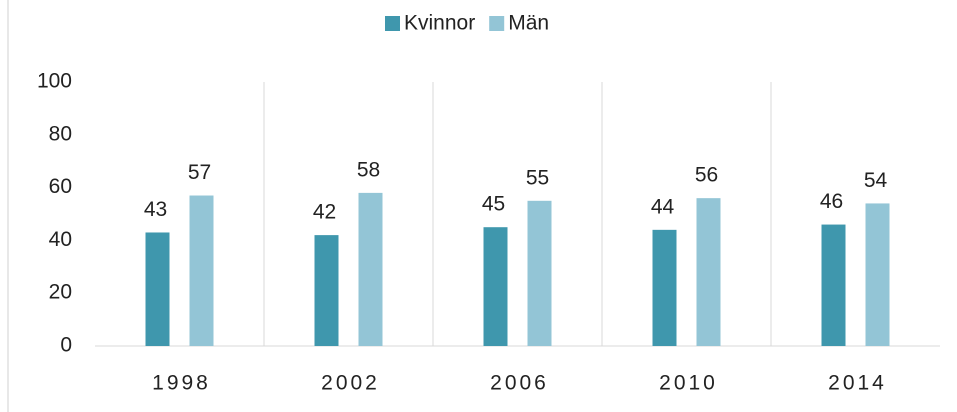 This screenshot has width=957, height=412. Describe the element at coordinates (60, 292) in the screenshot. I see `y-tick-label: 20` at that location.